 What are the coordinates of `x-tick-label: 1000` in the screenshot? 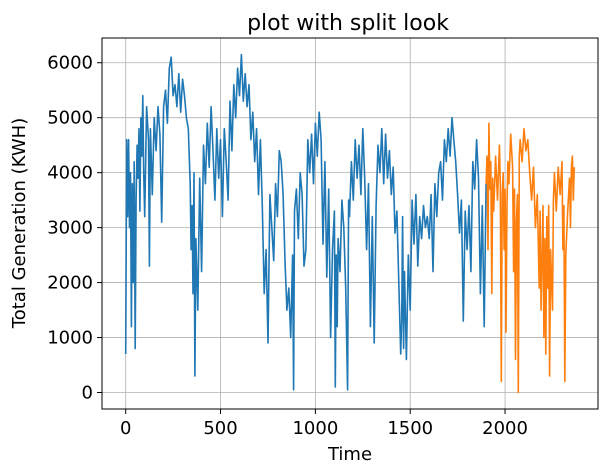 It's located at (315, 428).